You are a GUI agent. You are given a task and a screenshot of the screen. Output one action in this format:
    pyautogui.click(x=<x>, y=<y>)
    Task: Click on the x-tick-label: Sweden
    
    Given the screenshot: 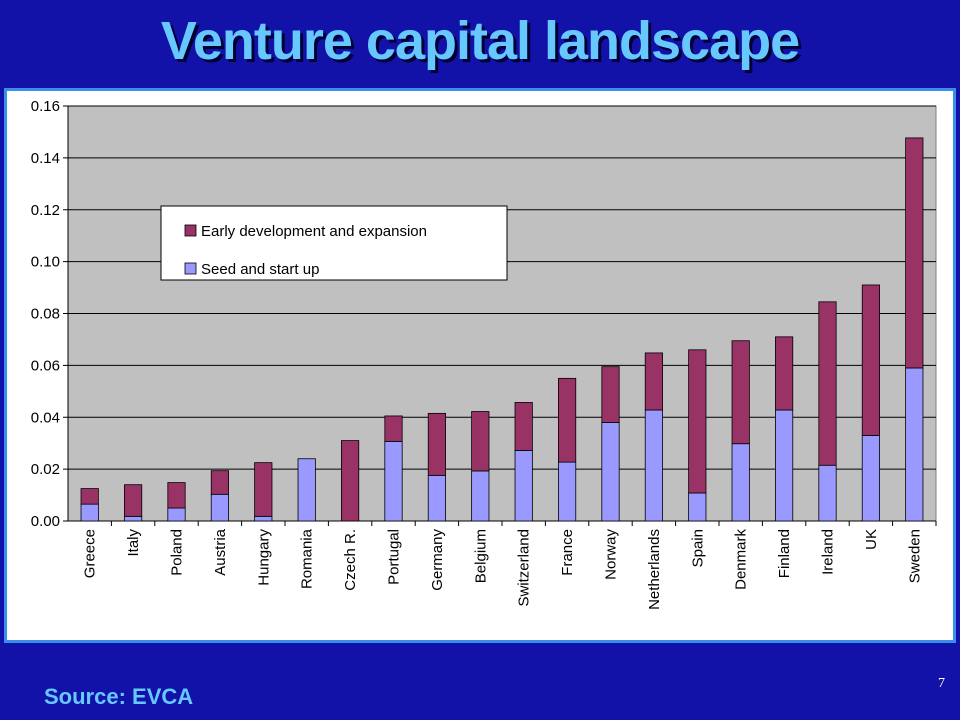 What is the action you would take?
    pyautogui.click(x=914, y=556)
    